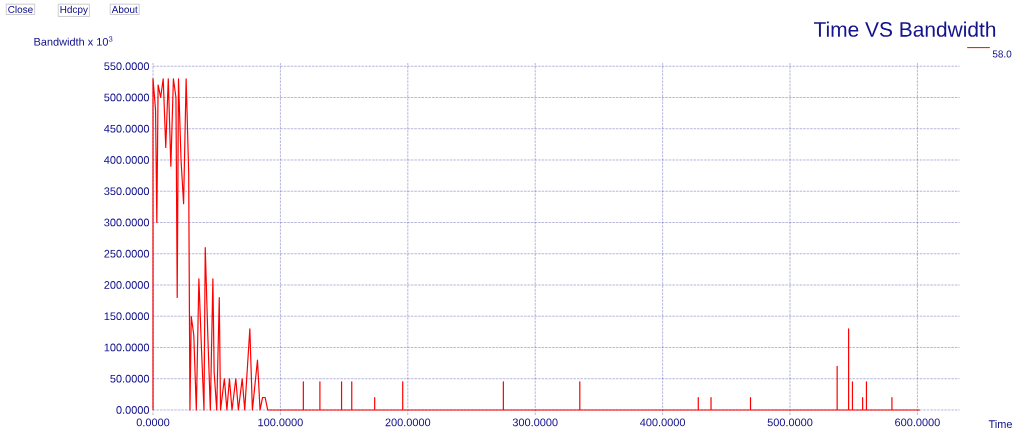 Image resolution: width=1028 pixels, height=444 pixels. Describe the element at coordinates (74, 10) in the screenshot. I see `text: Hdcpy` at that location.